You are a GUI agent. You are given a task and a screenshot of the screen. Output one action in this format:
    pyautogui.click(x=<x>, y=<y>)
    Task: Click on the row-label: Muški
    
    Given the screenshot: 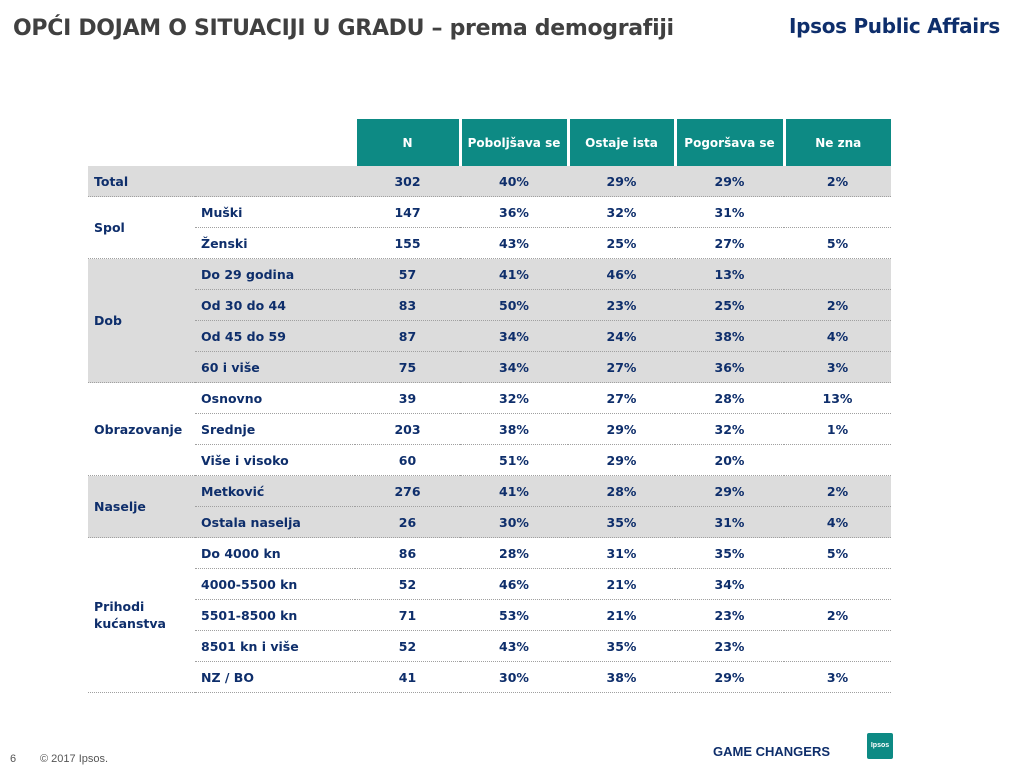 What is the action you would take?
    pyautogui.click(x=275, y=212)
    